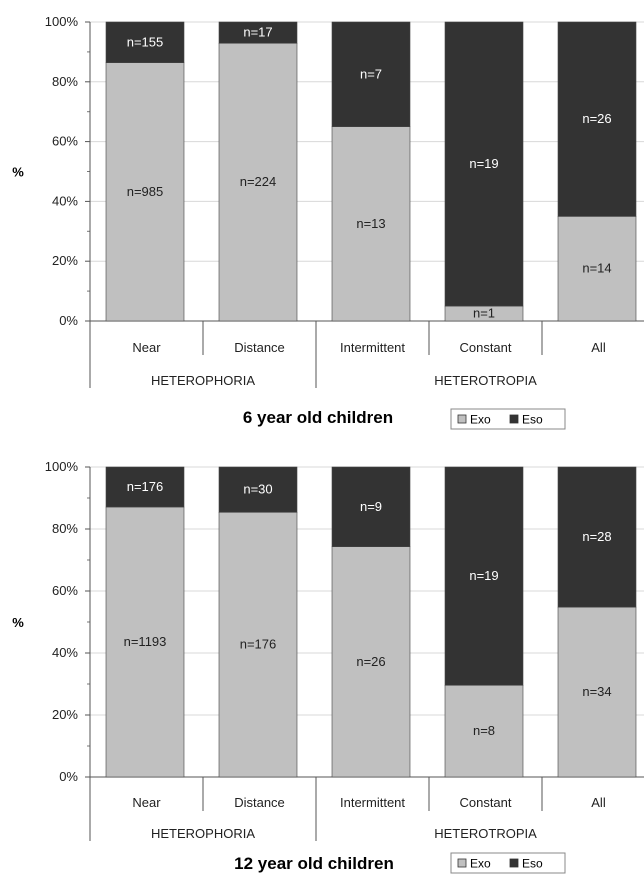 The image size is (644, 878). I want to click on chart2-category-label: All, so click(598, 802).